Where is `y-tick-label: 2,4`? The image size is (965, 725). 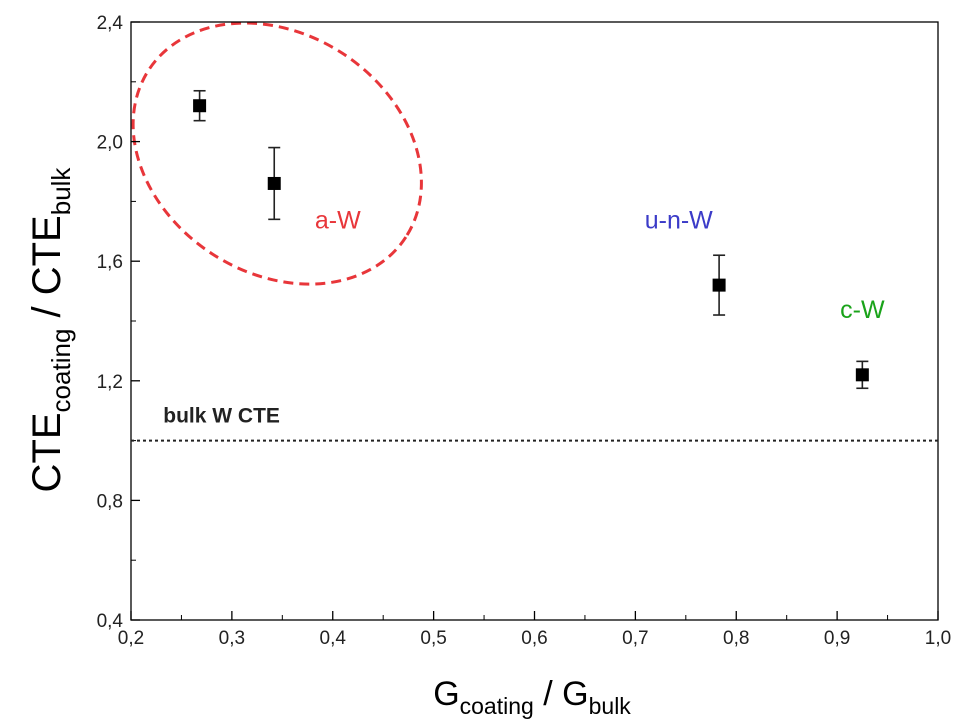
y-tick-label: 2,4 is located at coordinates (110, 23).